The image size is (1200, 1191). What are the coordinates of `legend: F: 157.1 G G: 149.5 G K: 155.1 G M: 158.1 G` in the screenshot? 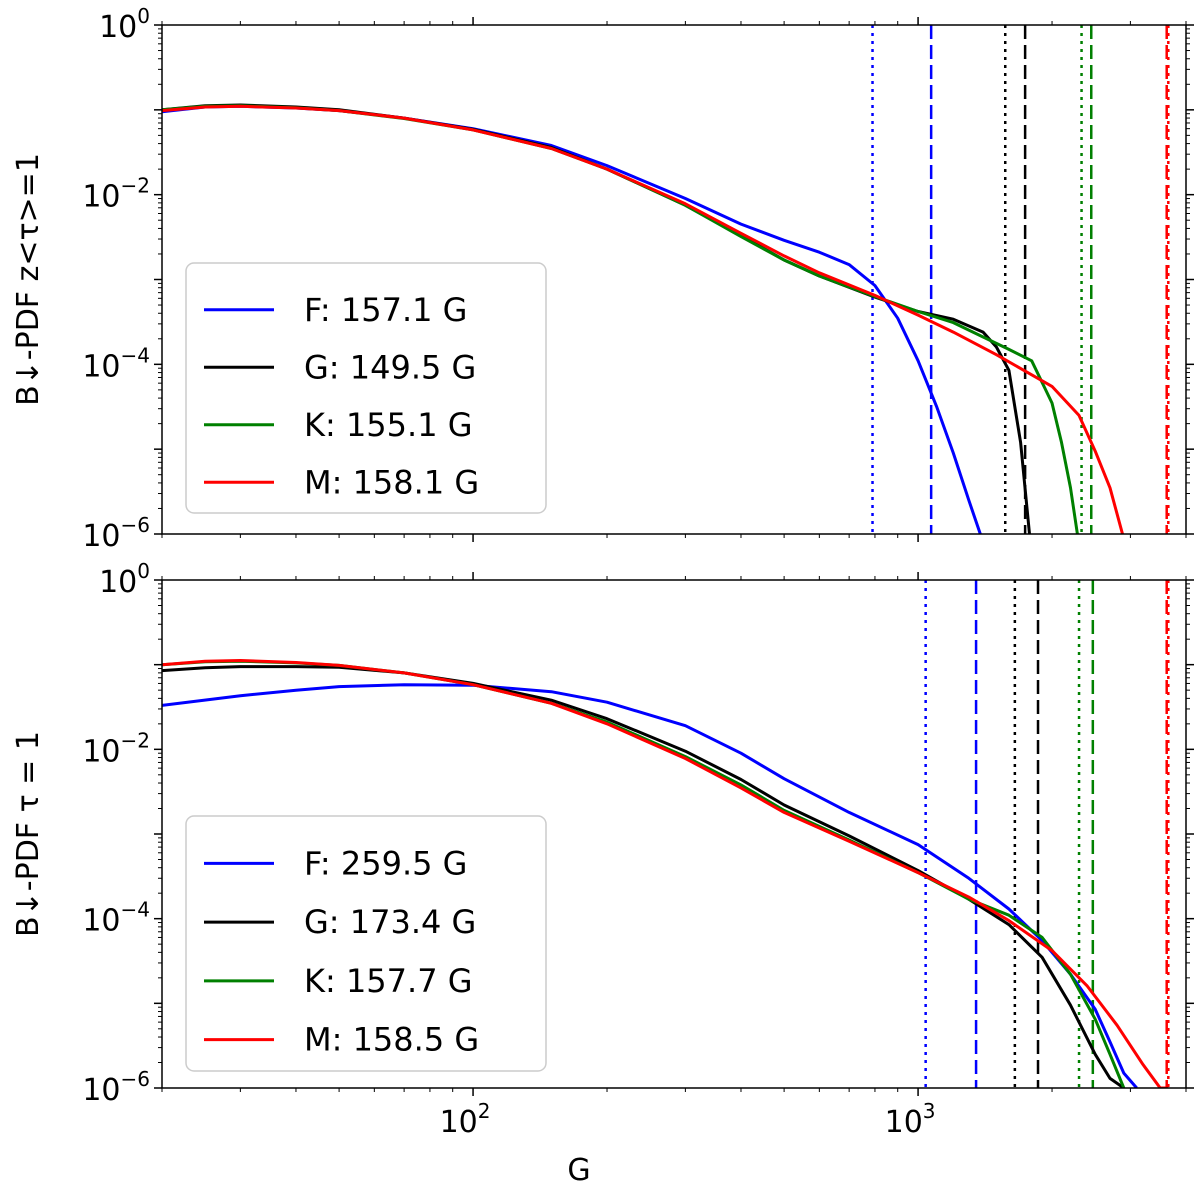 It's located at (366, 388).